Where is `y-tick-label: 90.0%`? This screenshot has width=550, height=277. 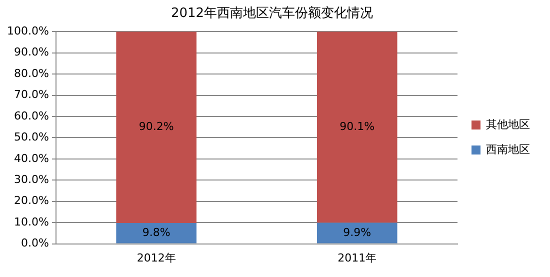
y-tick-label: 90.0% is located at coordinates (31, 52).